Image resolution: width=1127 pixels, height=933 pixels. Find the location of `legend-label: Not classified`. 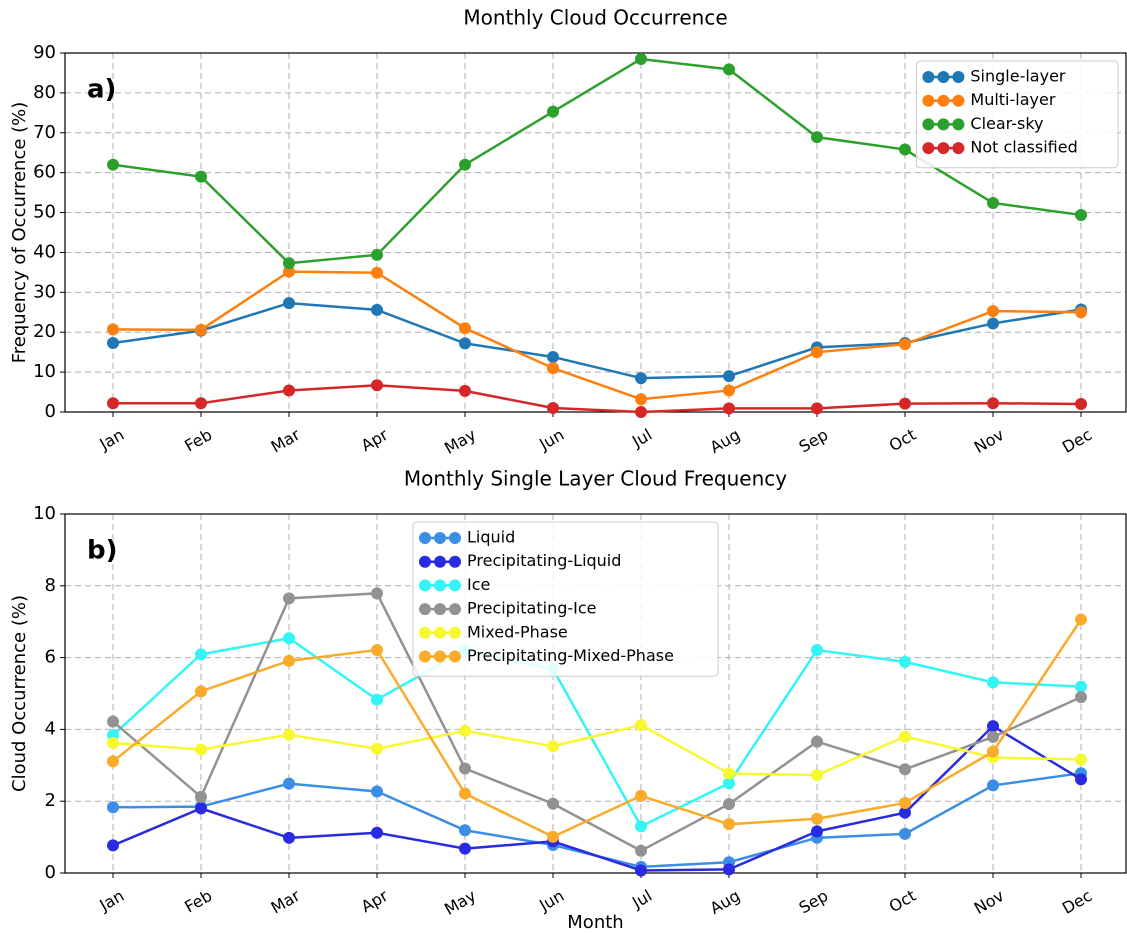

legend-label: Not classified is located at coordinates (1023, 147).